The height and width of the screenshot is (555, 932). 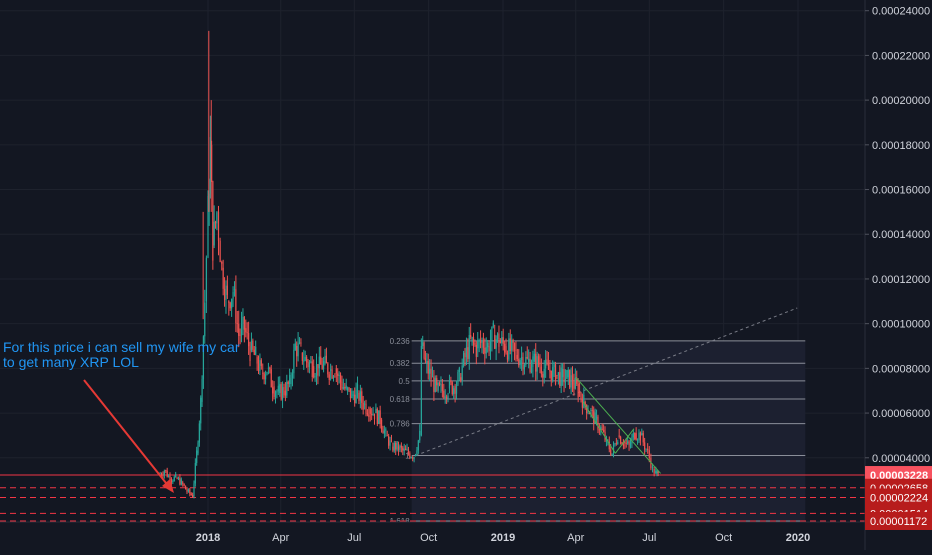 I want to click on fib-level-label: 0.382, so click(x=400, y=363).